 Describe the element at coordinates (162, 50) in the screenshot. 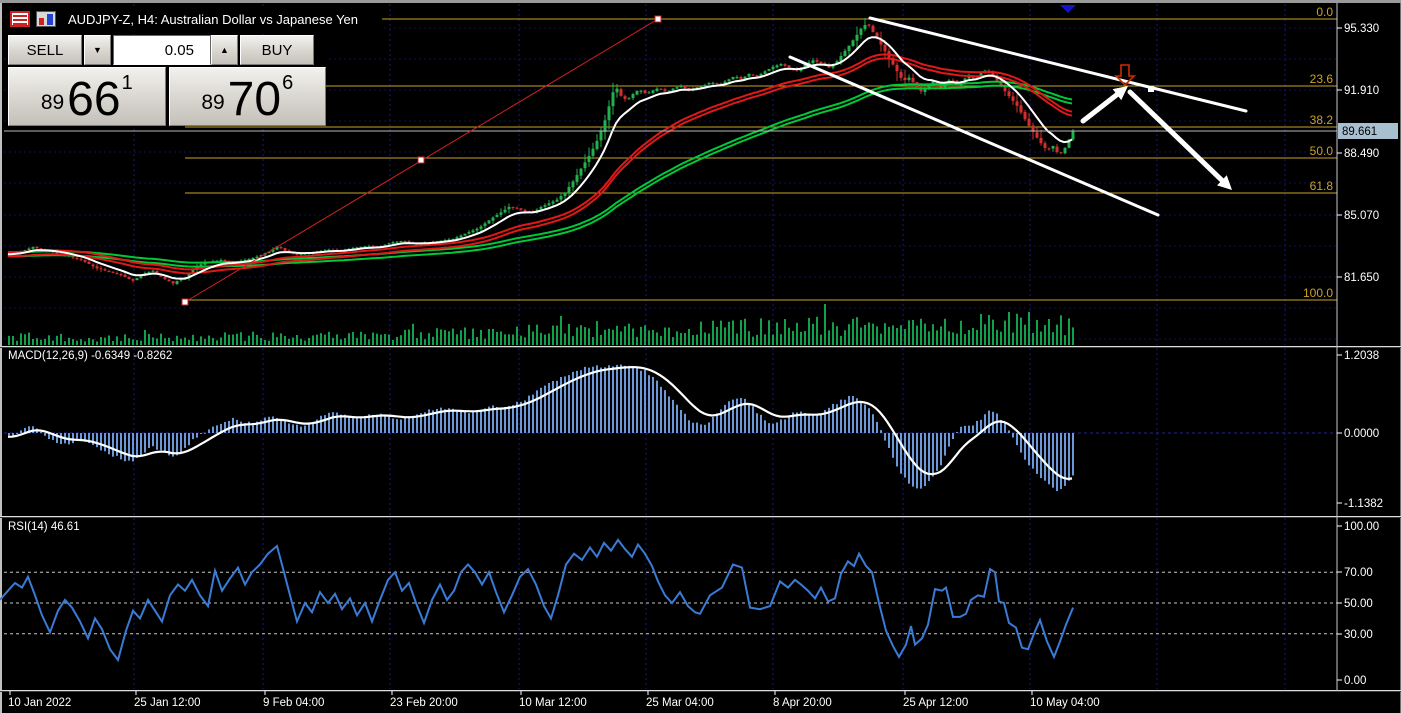

I see `volume-input` at that location.